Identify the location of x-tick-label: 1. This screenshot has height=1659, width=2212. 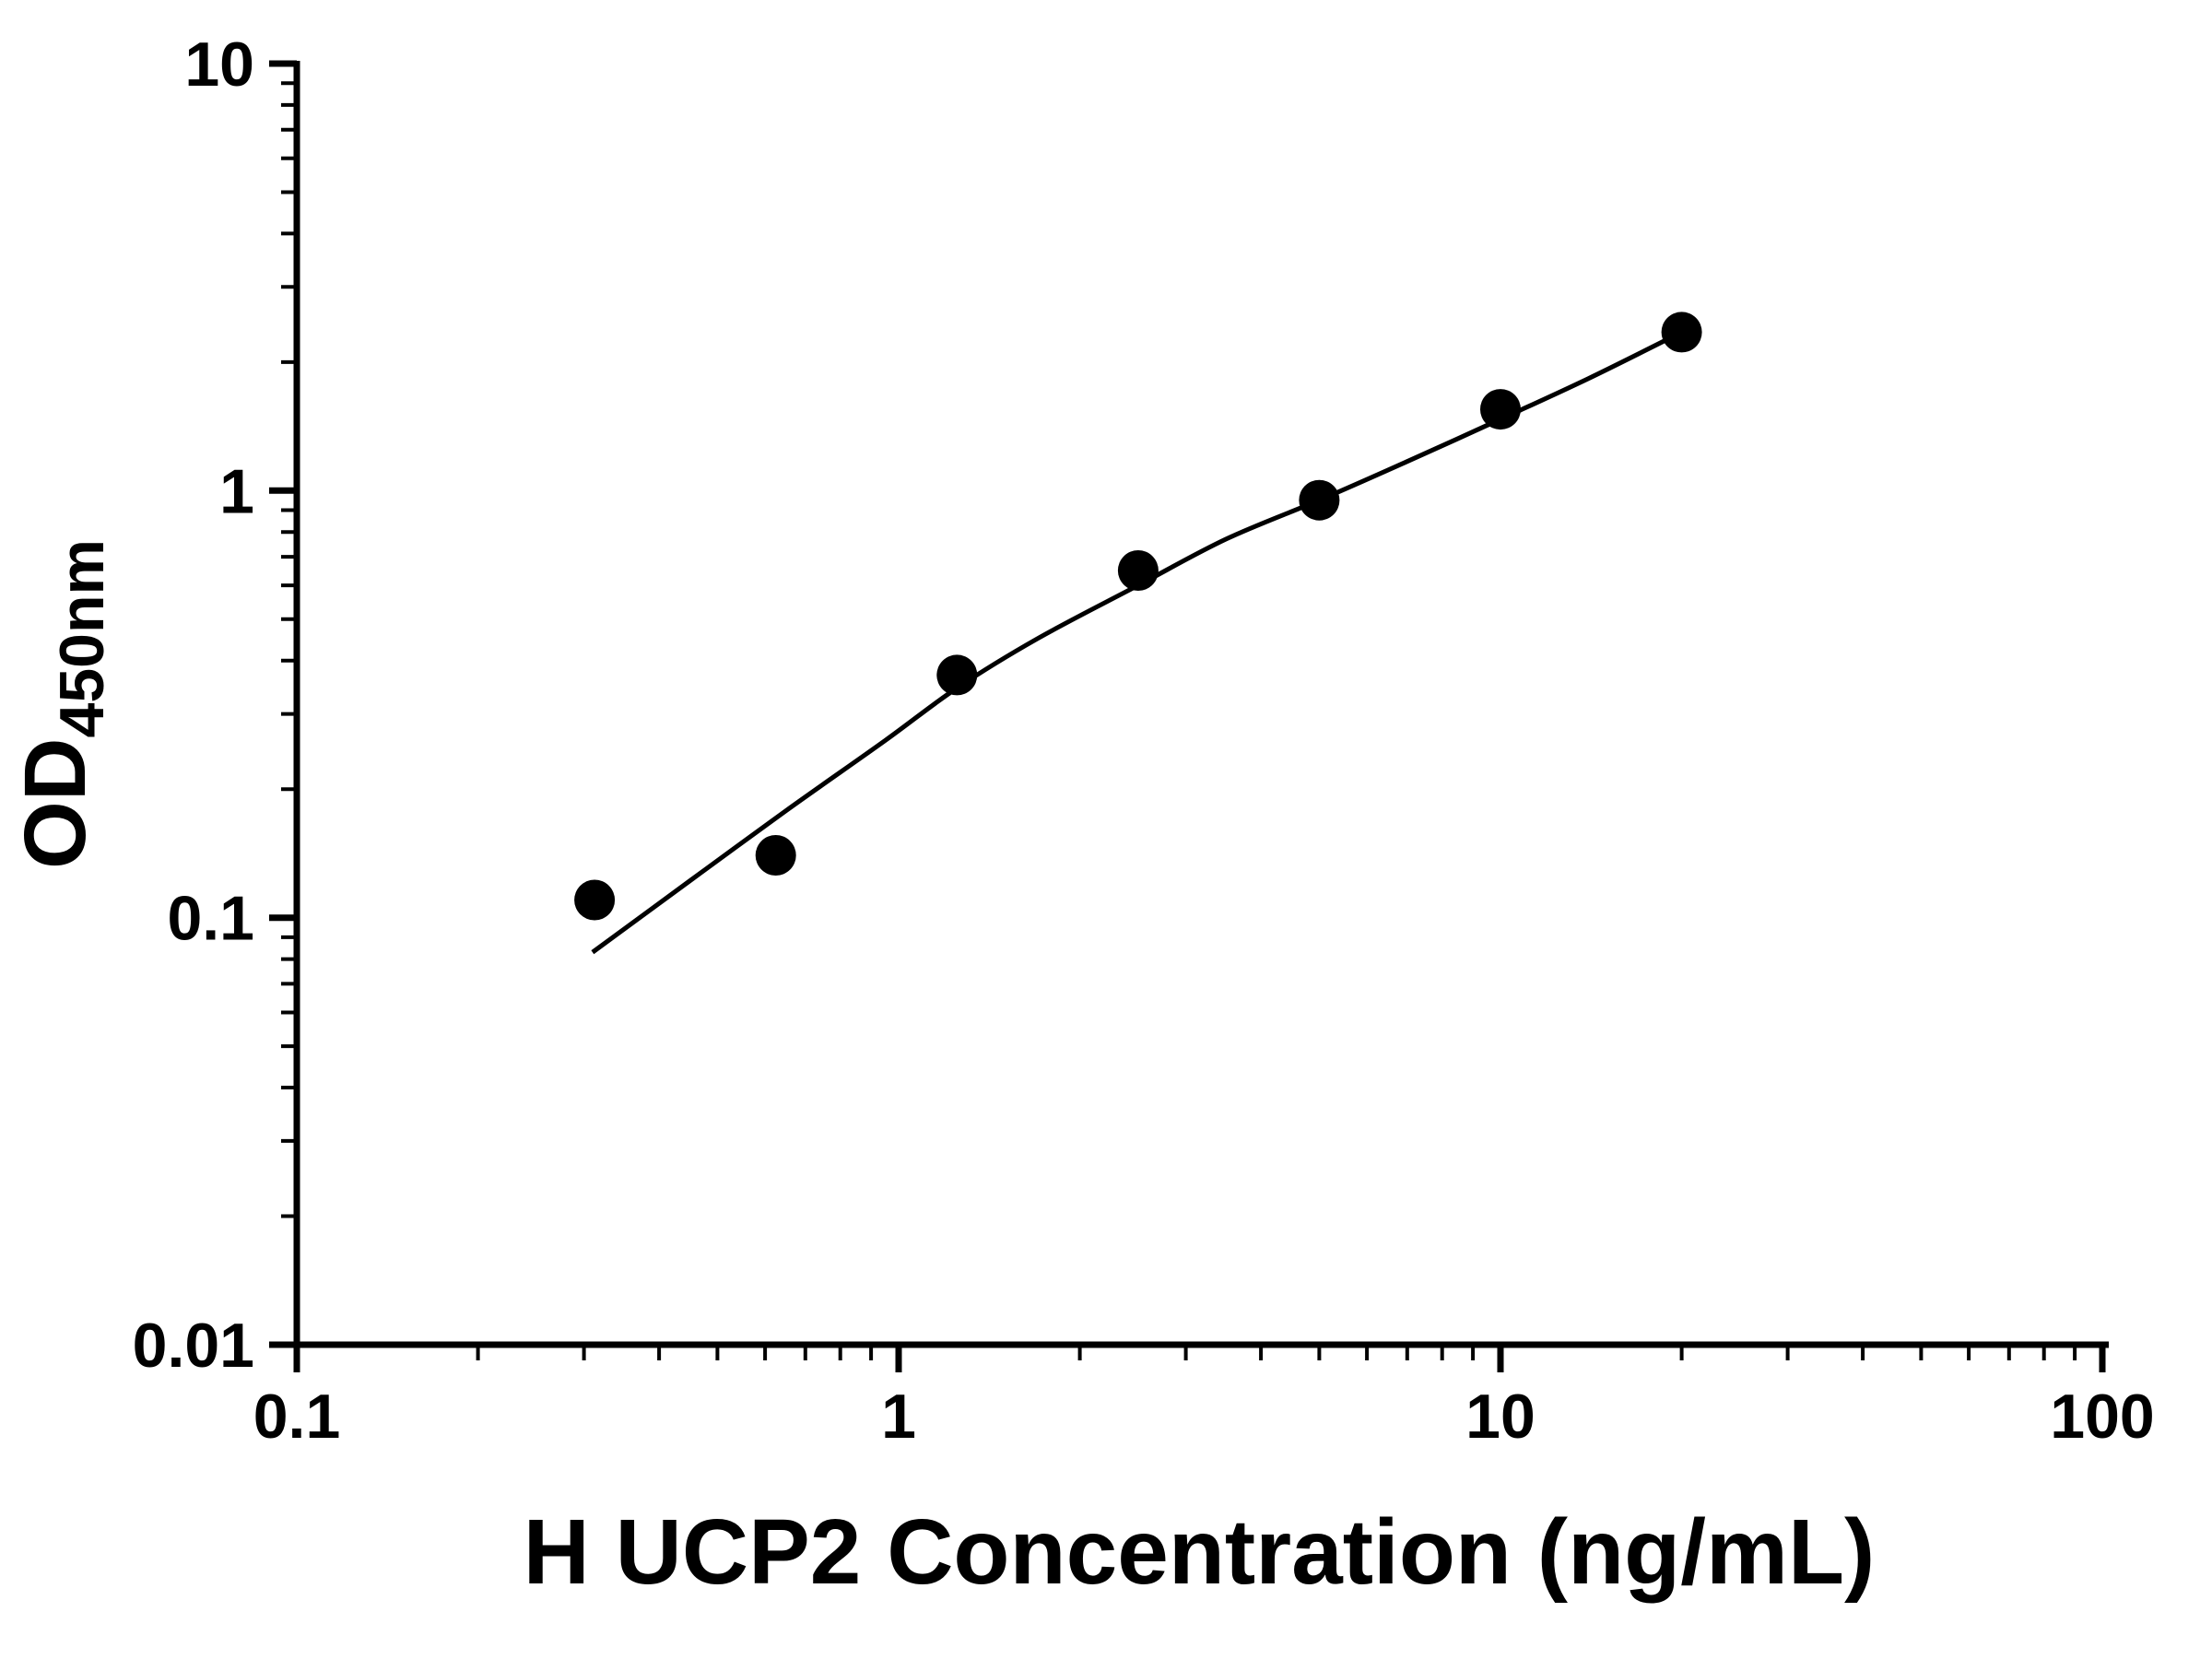
(898, 1417).